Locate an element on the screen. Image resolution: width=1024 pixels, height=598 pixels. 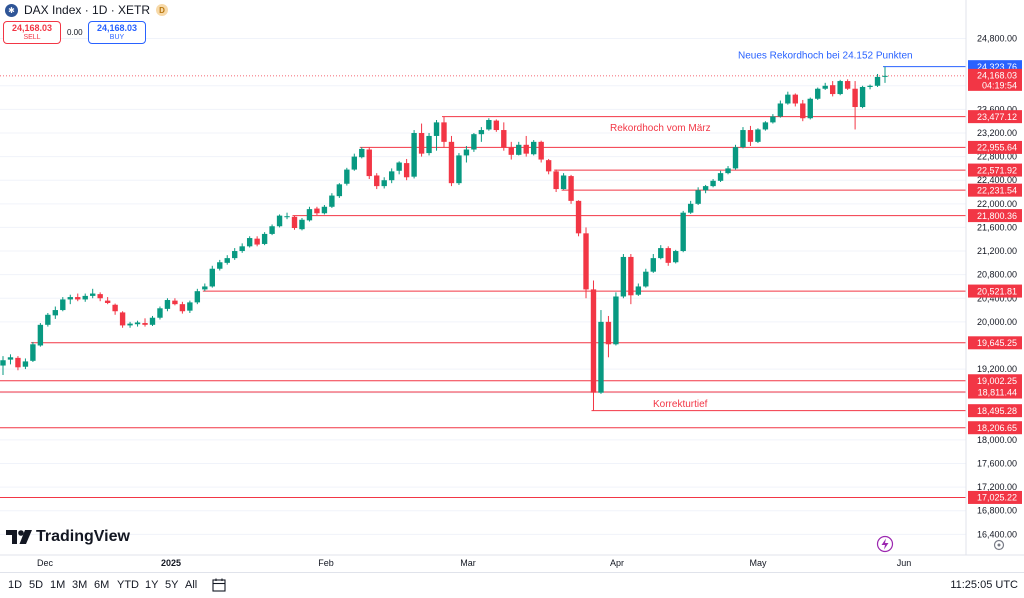
timeframe-3m: 3M is located at coordinates (80, 585).